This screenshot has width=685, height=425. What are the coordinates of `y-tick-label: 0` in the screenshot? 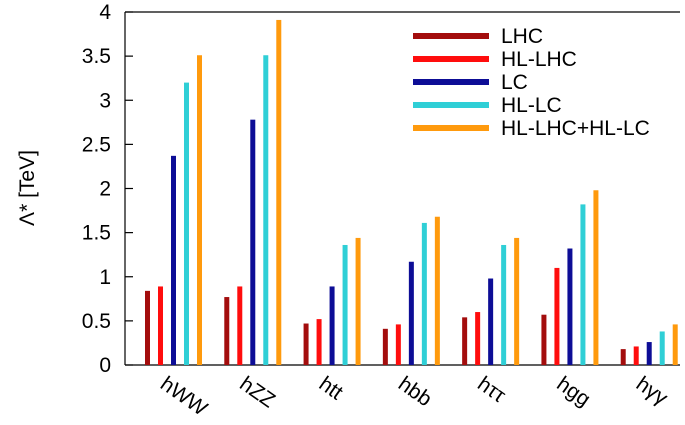 It's located at (105, 365).